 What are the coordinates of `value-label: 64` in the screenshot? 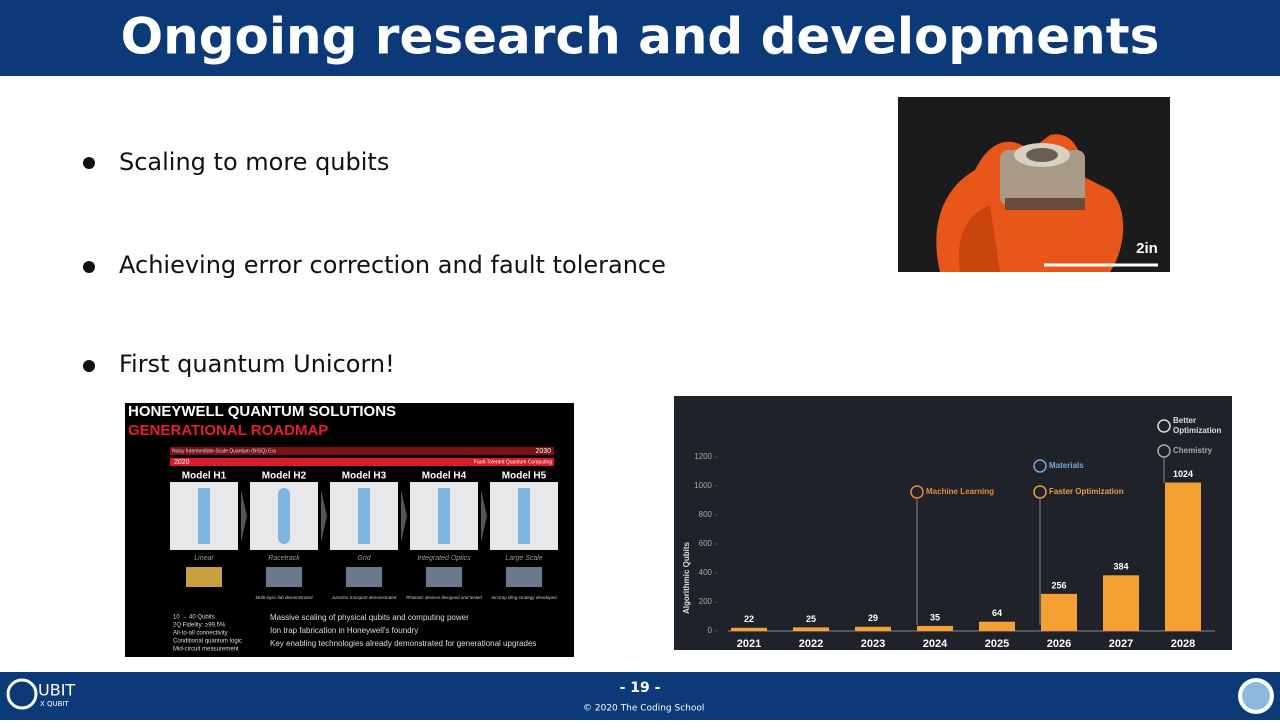 It's located at (997, 613).